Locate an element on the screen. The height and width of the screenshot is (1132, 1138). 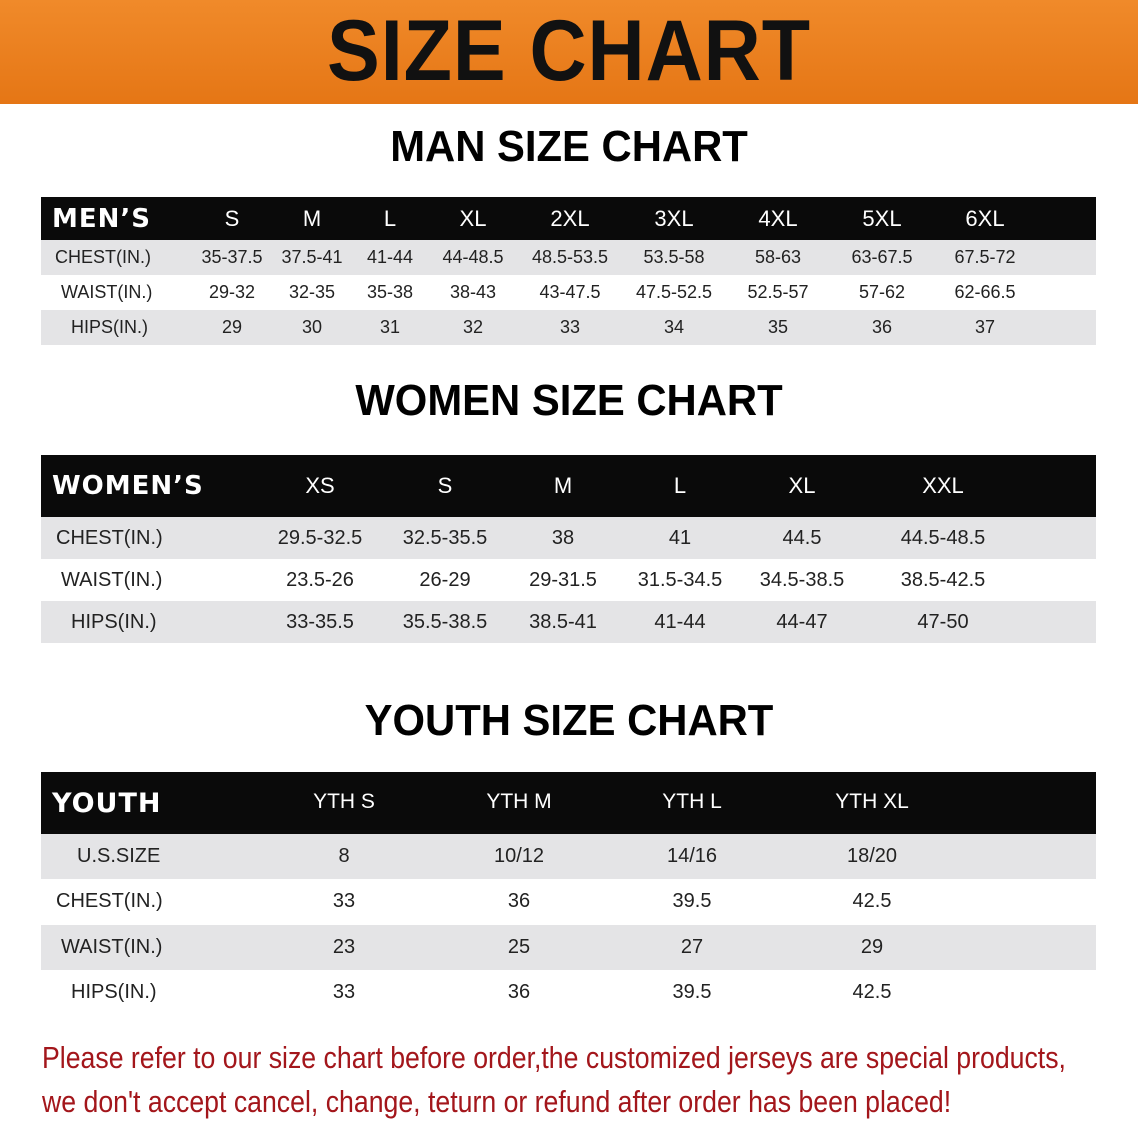
women-section-title: WOMEN SIZE CHART is located at coordinates (569, 400).